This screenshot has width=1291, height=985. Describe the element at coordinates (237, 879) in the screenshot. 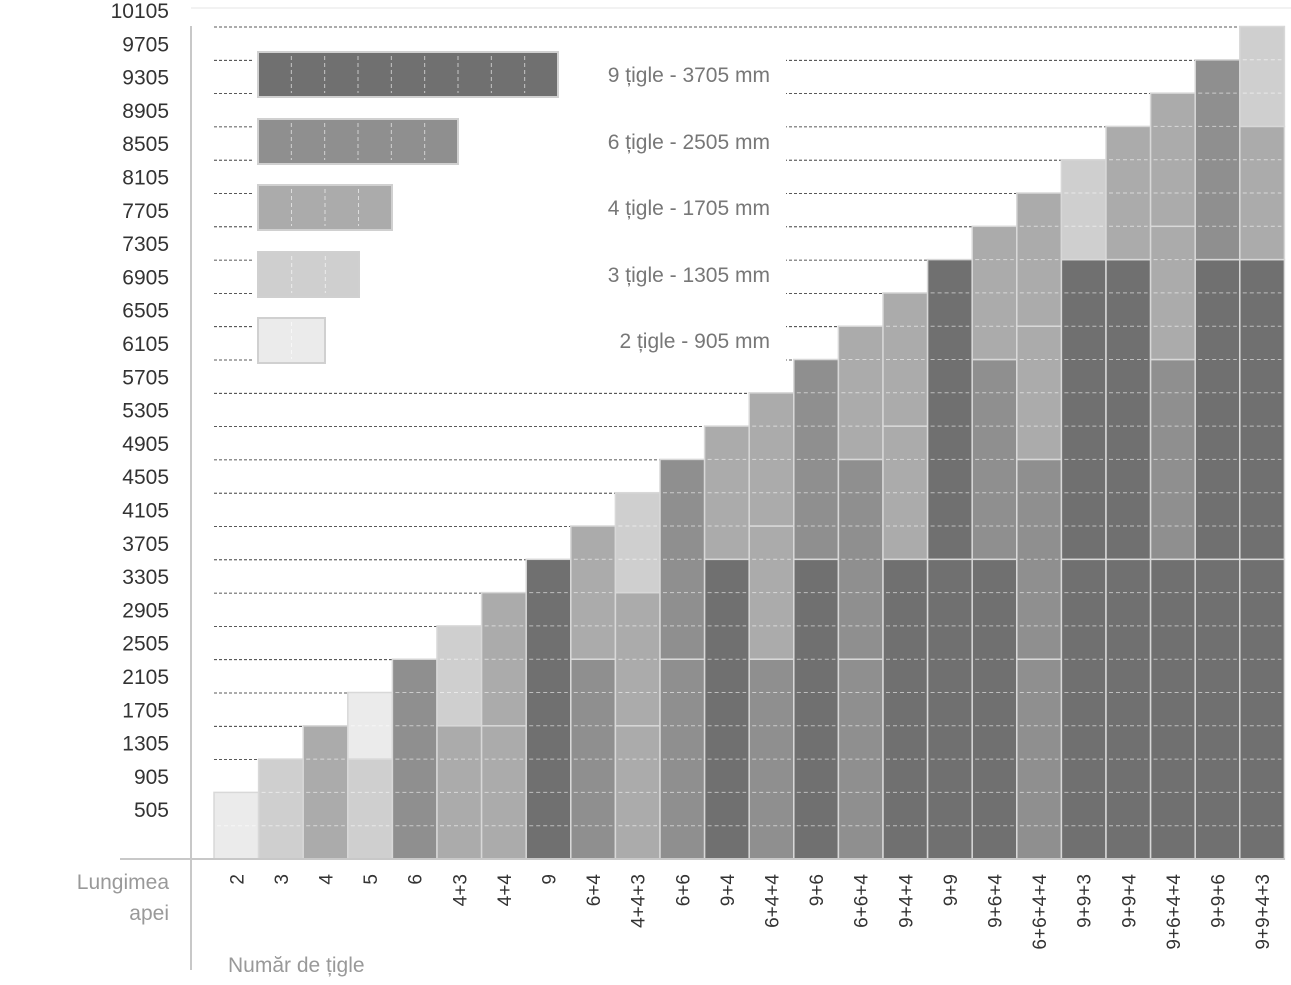

I see `x-tick-label: 2` at that location.